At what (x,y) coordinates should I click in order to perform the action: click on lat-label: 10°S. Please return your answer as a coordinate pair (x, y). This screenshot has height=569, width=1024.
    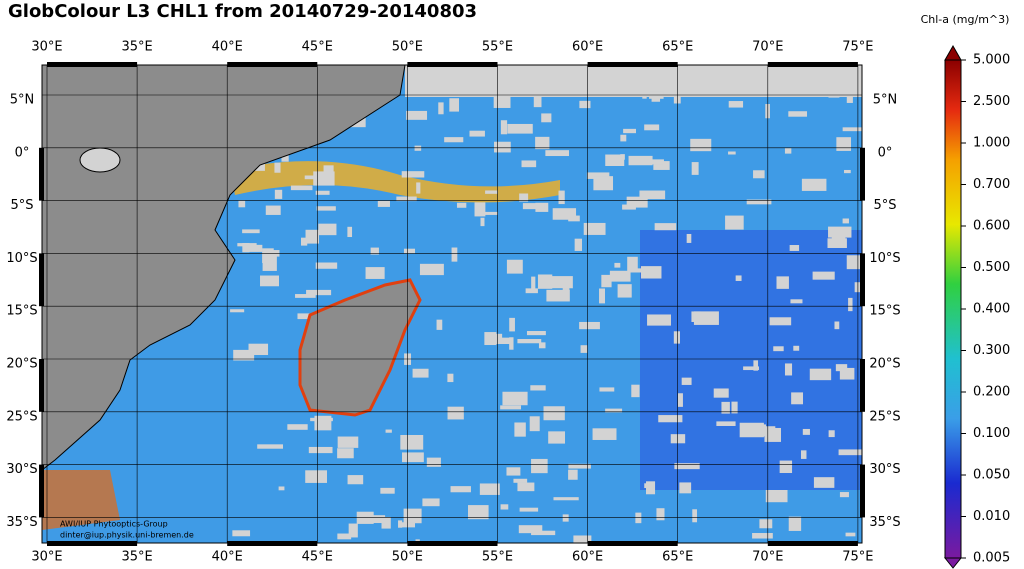
    Looking at the image, I should click on (884, 258).